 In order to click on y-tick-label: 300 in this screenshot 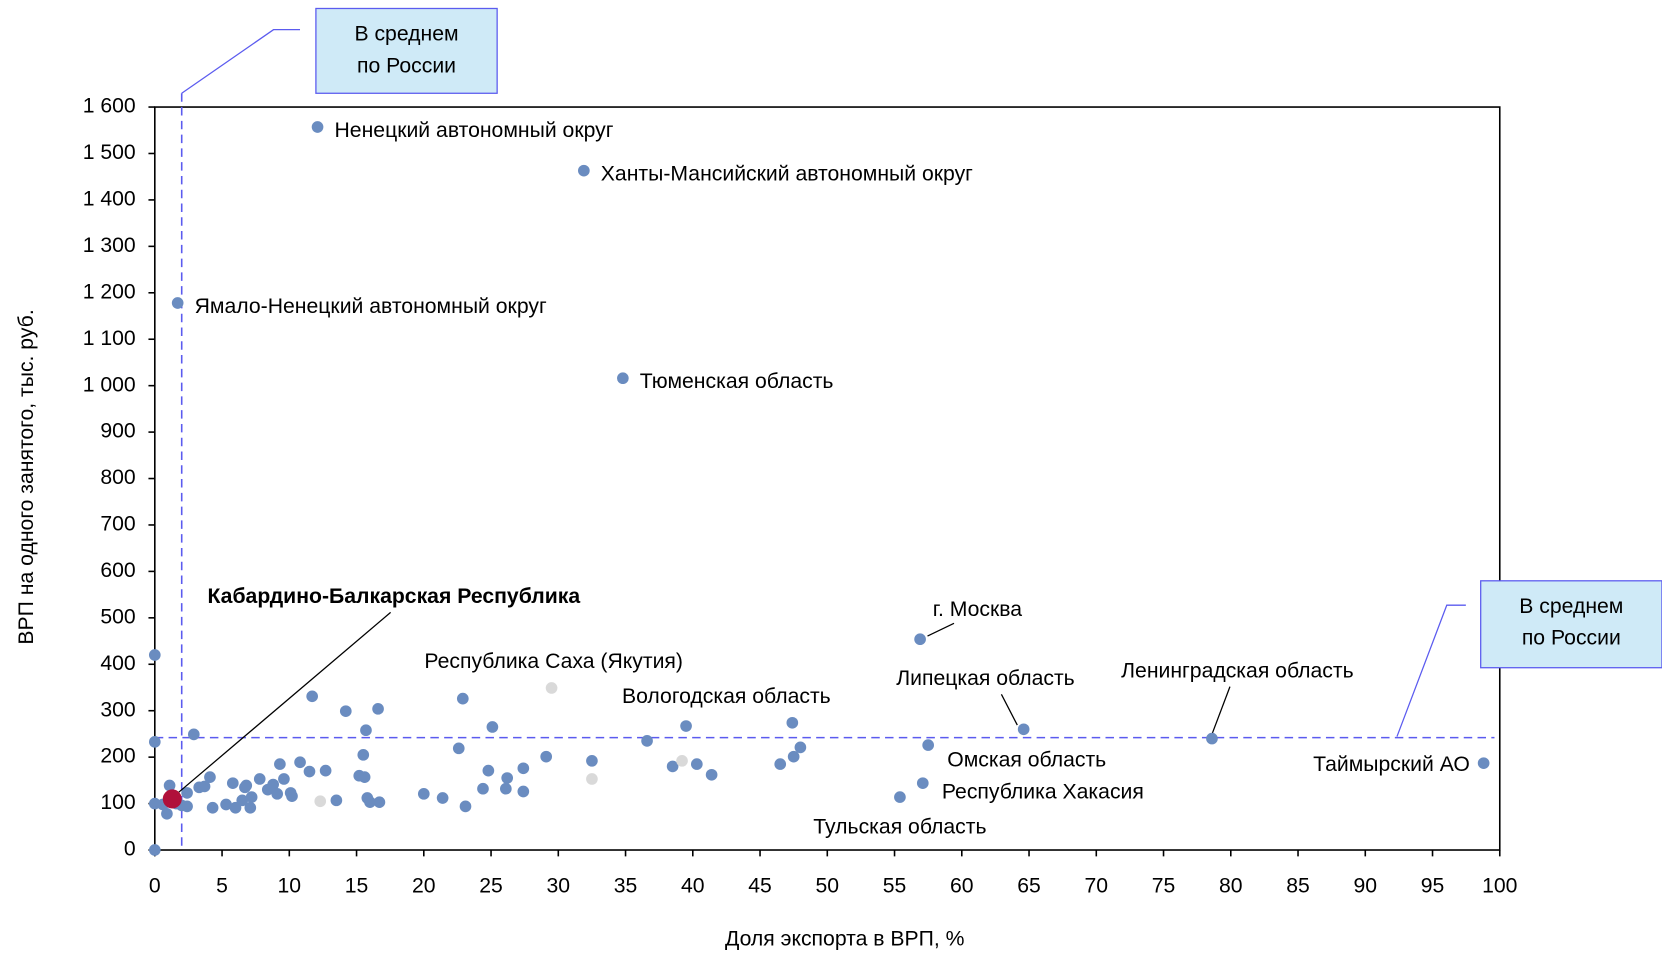, I will do `click(117, 709)`.